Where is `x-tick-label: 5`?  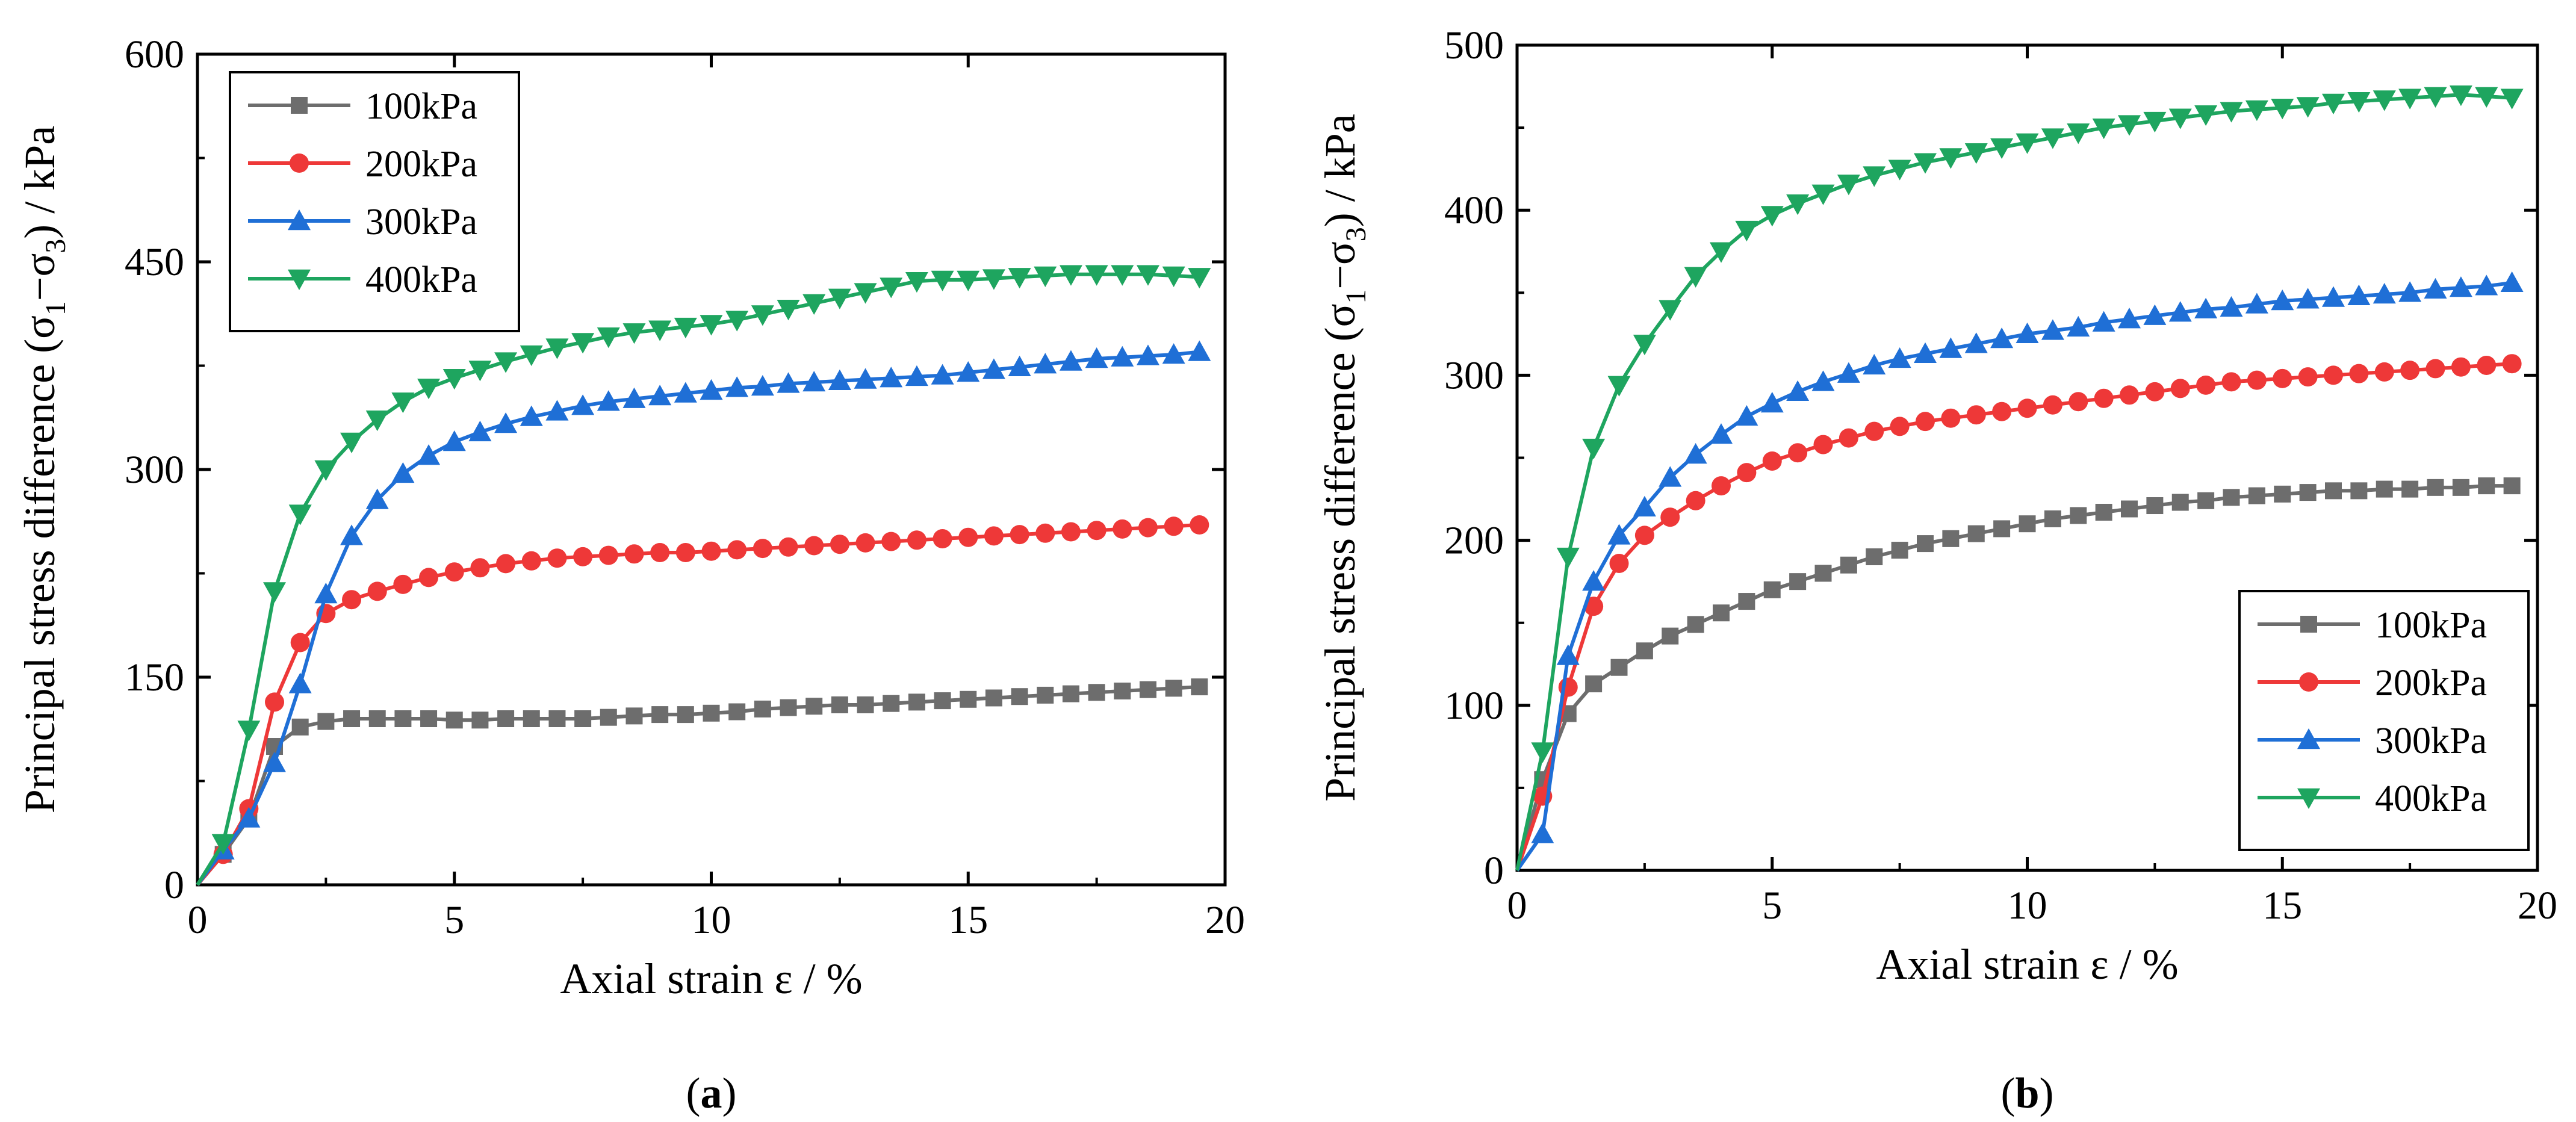
x-tick-label: 5 is located at coordinates (1772, 906).